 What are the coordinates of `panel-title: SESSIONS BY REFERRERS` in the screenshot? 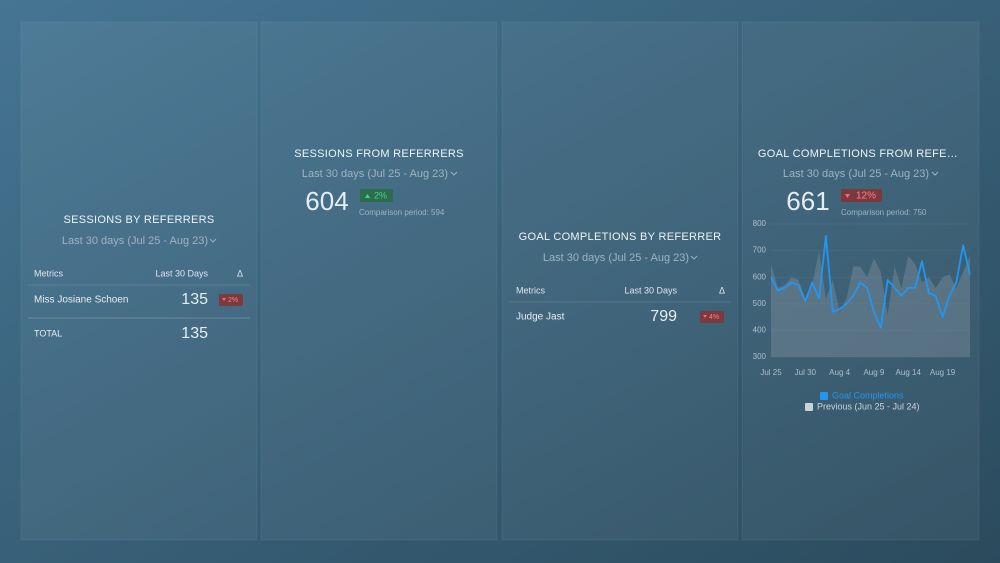 It's located at (139, 220).